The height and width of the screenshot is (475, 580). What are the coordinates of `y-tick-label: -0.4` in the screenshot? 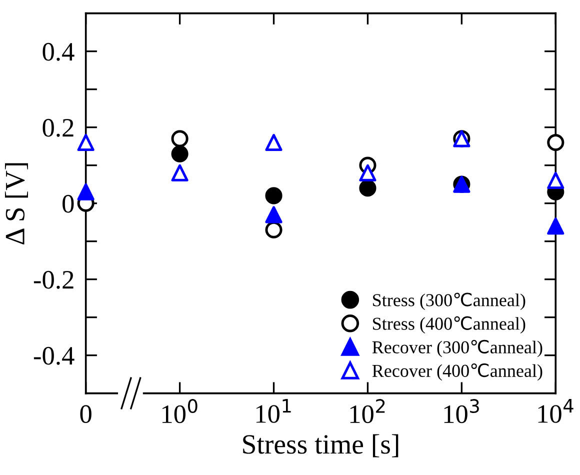 It's located at (54, 355).